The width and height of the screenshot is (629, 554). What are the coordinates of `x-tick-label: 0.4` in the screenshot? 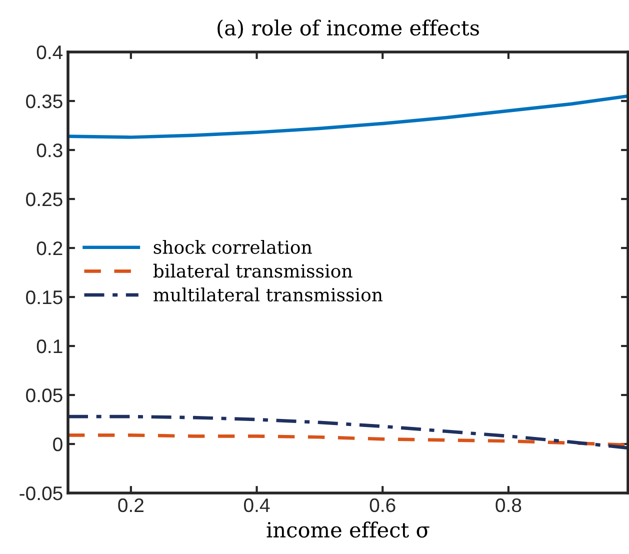 It's located at (257, 505).